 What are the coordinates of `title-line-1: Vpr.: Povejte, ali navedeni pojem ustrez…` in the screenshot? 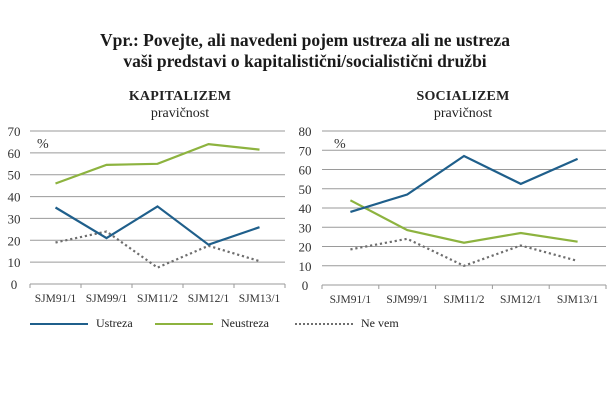 It's located at (305, 40).